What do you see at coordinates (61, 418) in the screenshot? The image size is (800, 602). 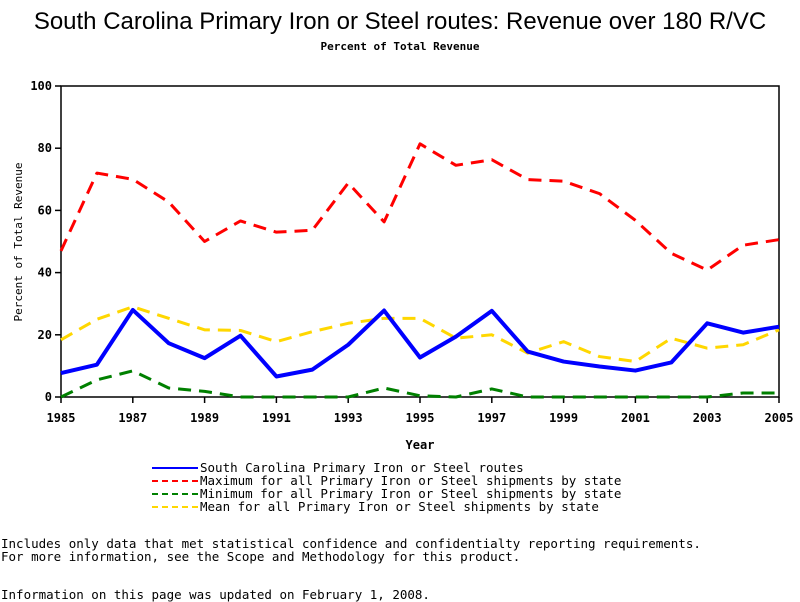 I see `x-tick-label: 1985` at bounding box center [61, 418].